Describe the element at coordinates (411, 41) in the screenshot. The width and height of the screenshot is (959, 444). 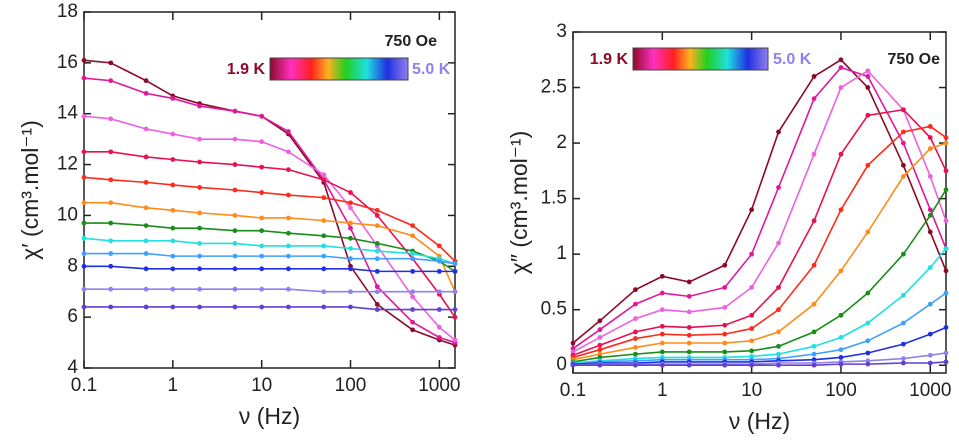
I see `field-label: 750 Oe` at that location.